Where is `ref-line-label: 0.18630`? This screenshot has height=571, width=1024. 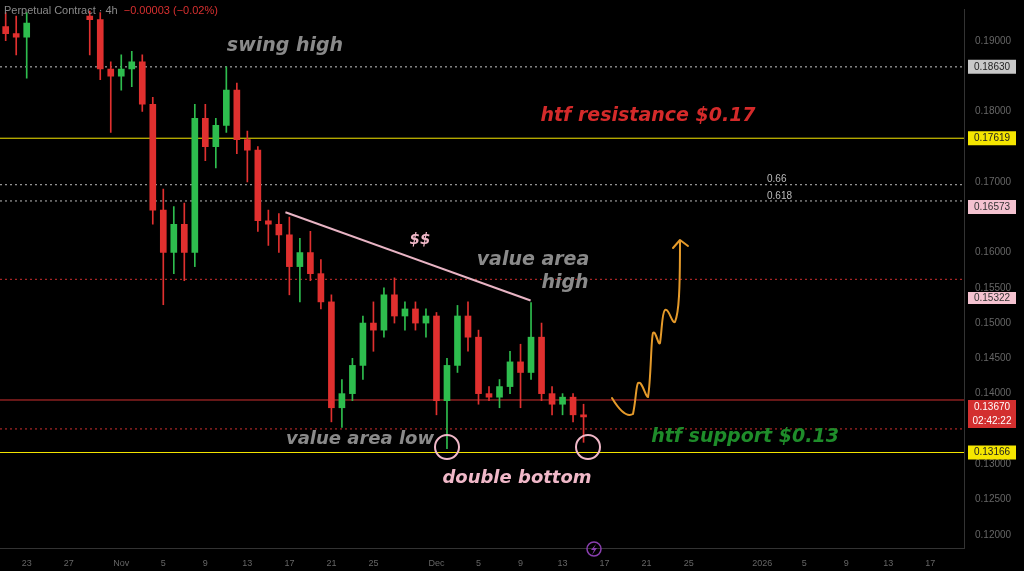
ref-line-label: 0.18630 is located at coordinates (992, 66).